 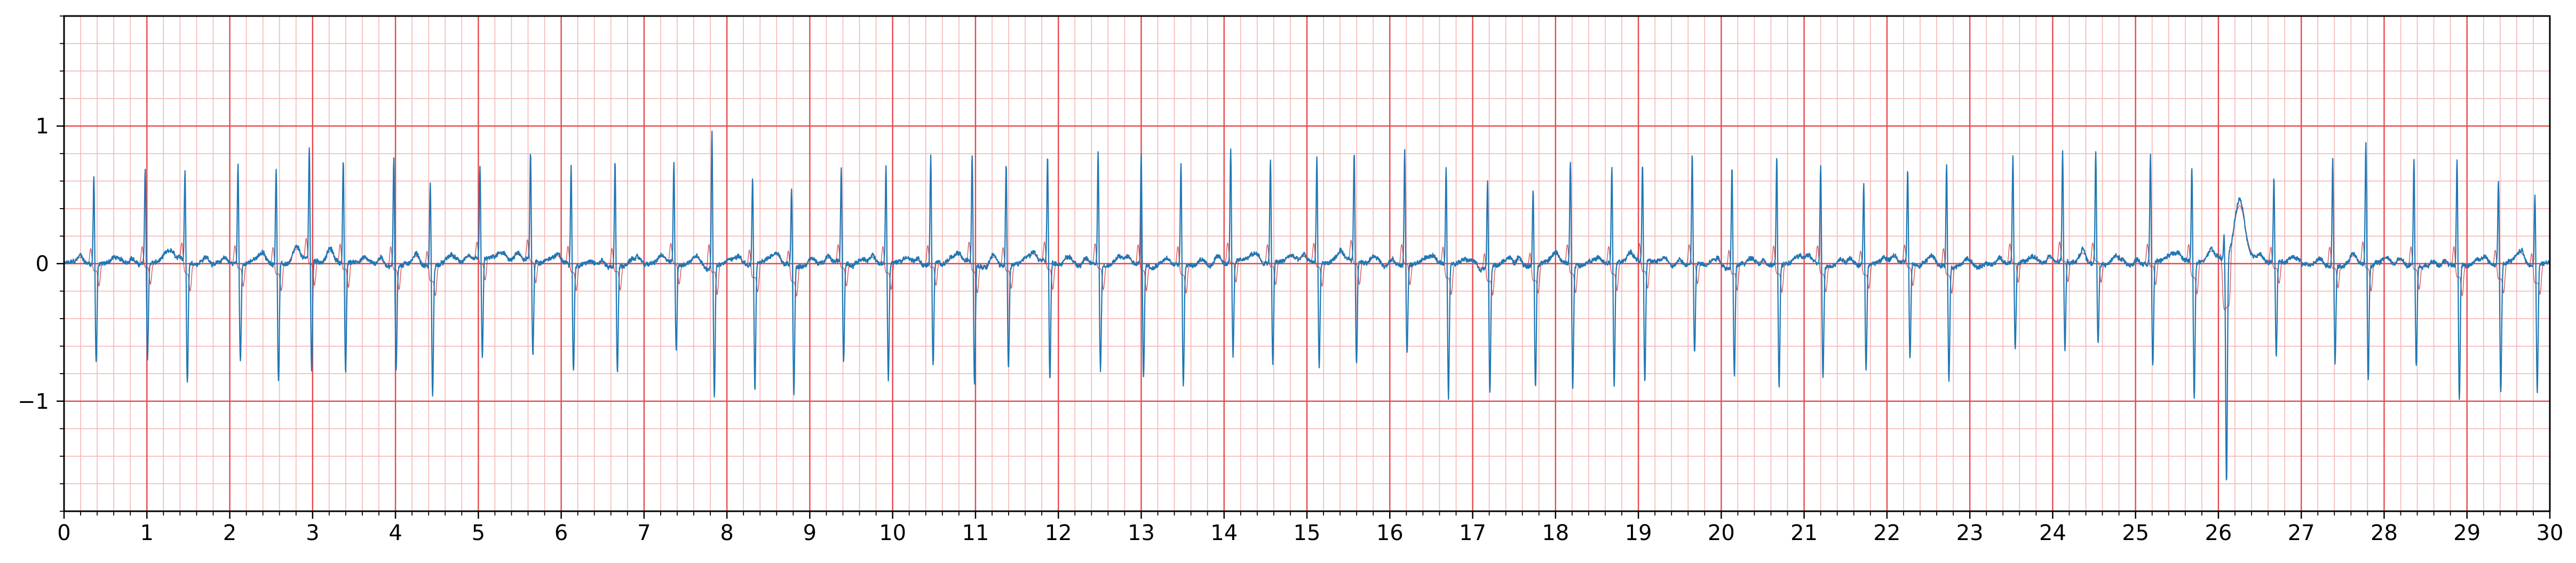 What do you see at coordinates (1472, 533) in the screenshot?
I see `x-tick-label: 17` at bounding box center [1472, 533].